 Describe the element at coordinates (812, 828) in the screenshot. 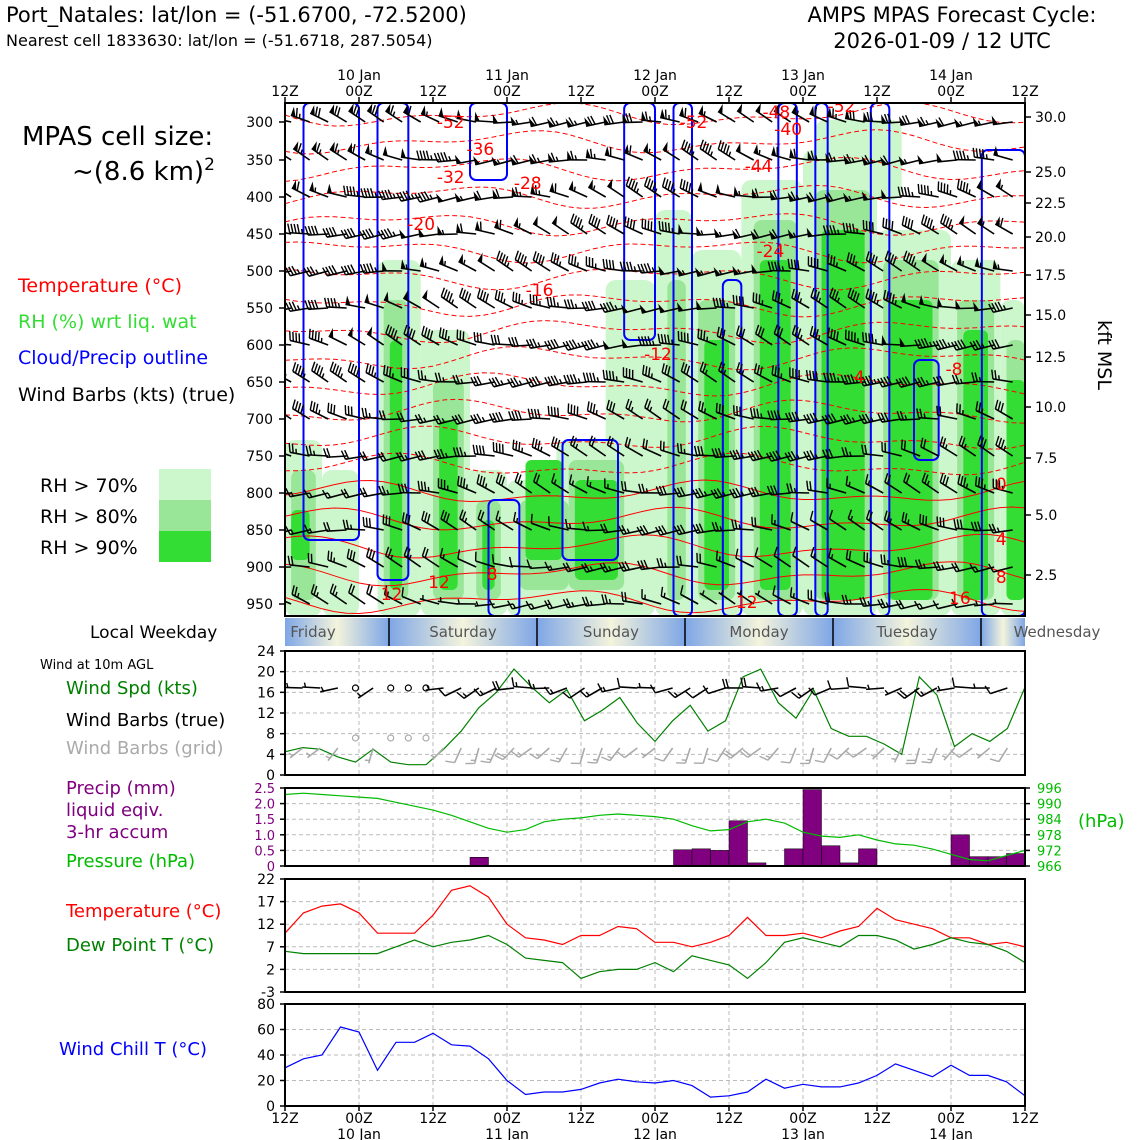

I see `precip-bar` at that location.